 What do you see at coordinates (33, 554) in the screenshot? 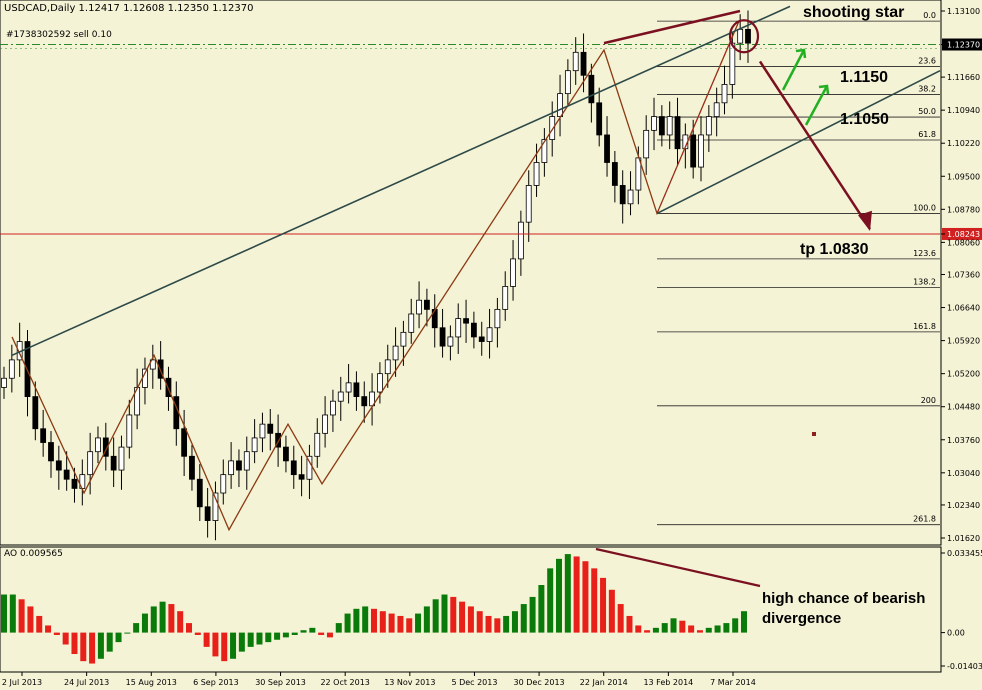
I see `ao-title: AO 0.009565` at bounding box center [33, 554].